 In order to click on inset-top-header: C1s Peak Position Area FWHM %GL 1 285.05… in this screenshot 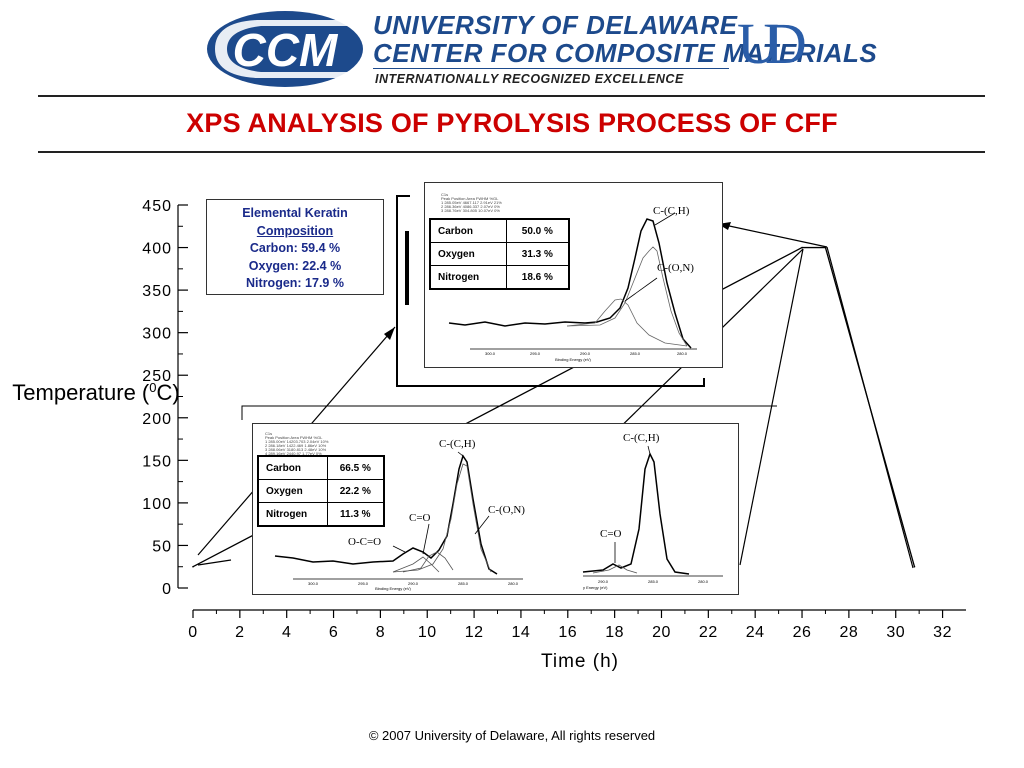, I will do `click(471, 202)`.